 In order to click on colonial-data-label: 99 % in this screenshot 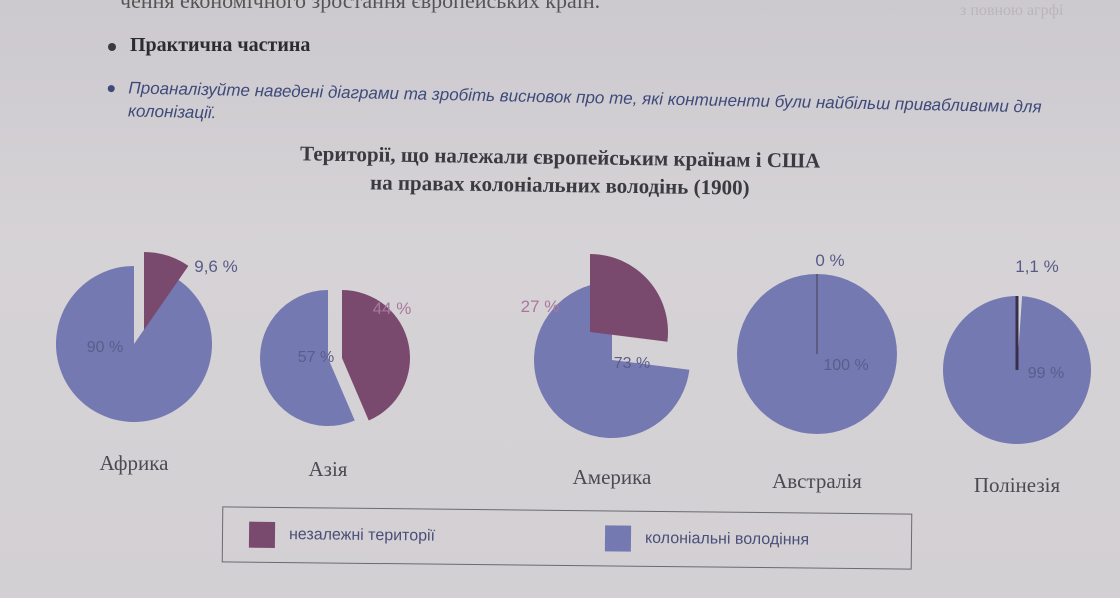, I will do `click(1046, 373)`.